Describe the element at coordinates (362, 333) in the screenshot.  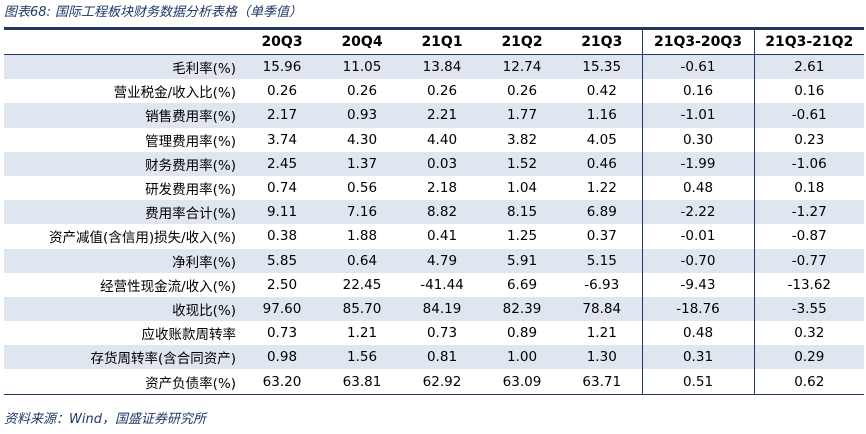
I see `value-cell: 1.21` at that location.